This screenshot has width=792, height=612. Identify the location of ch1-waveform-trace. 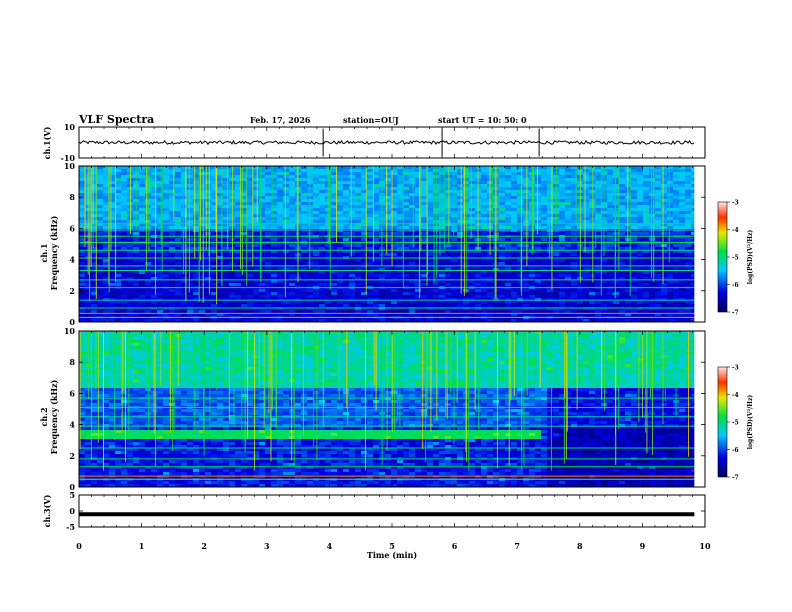
(386, 142).